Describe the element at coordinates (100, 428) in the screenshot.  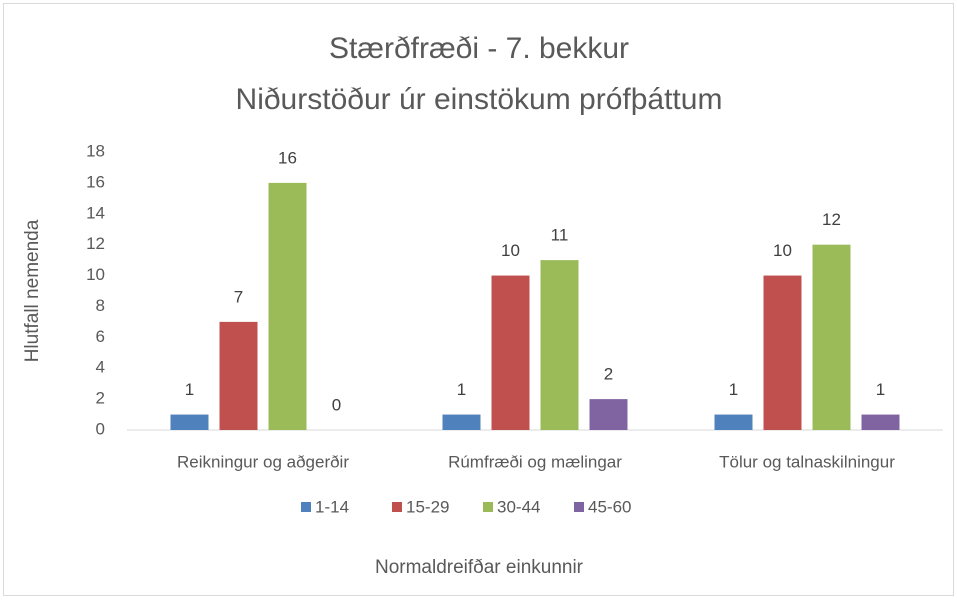
I see `y-tick-label: 0` at that location.